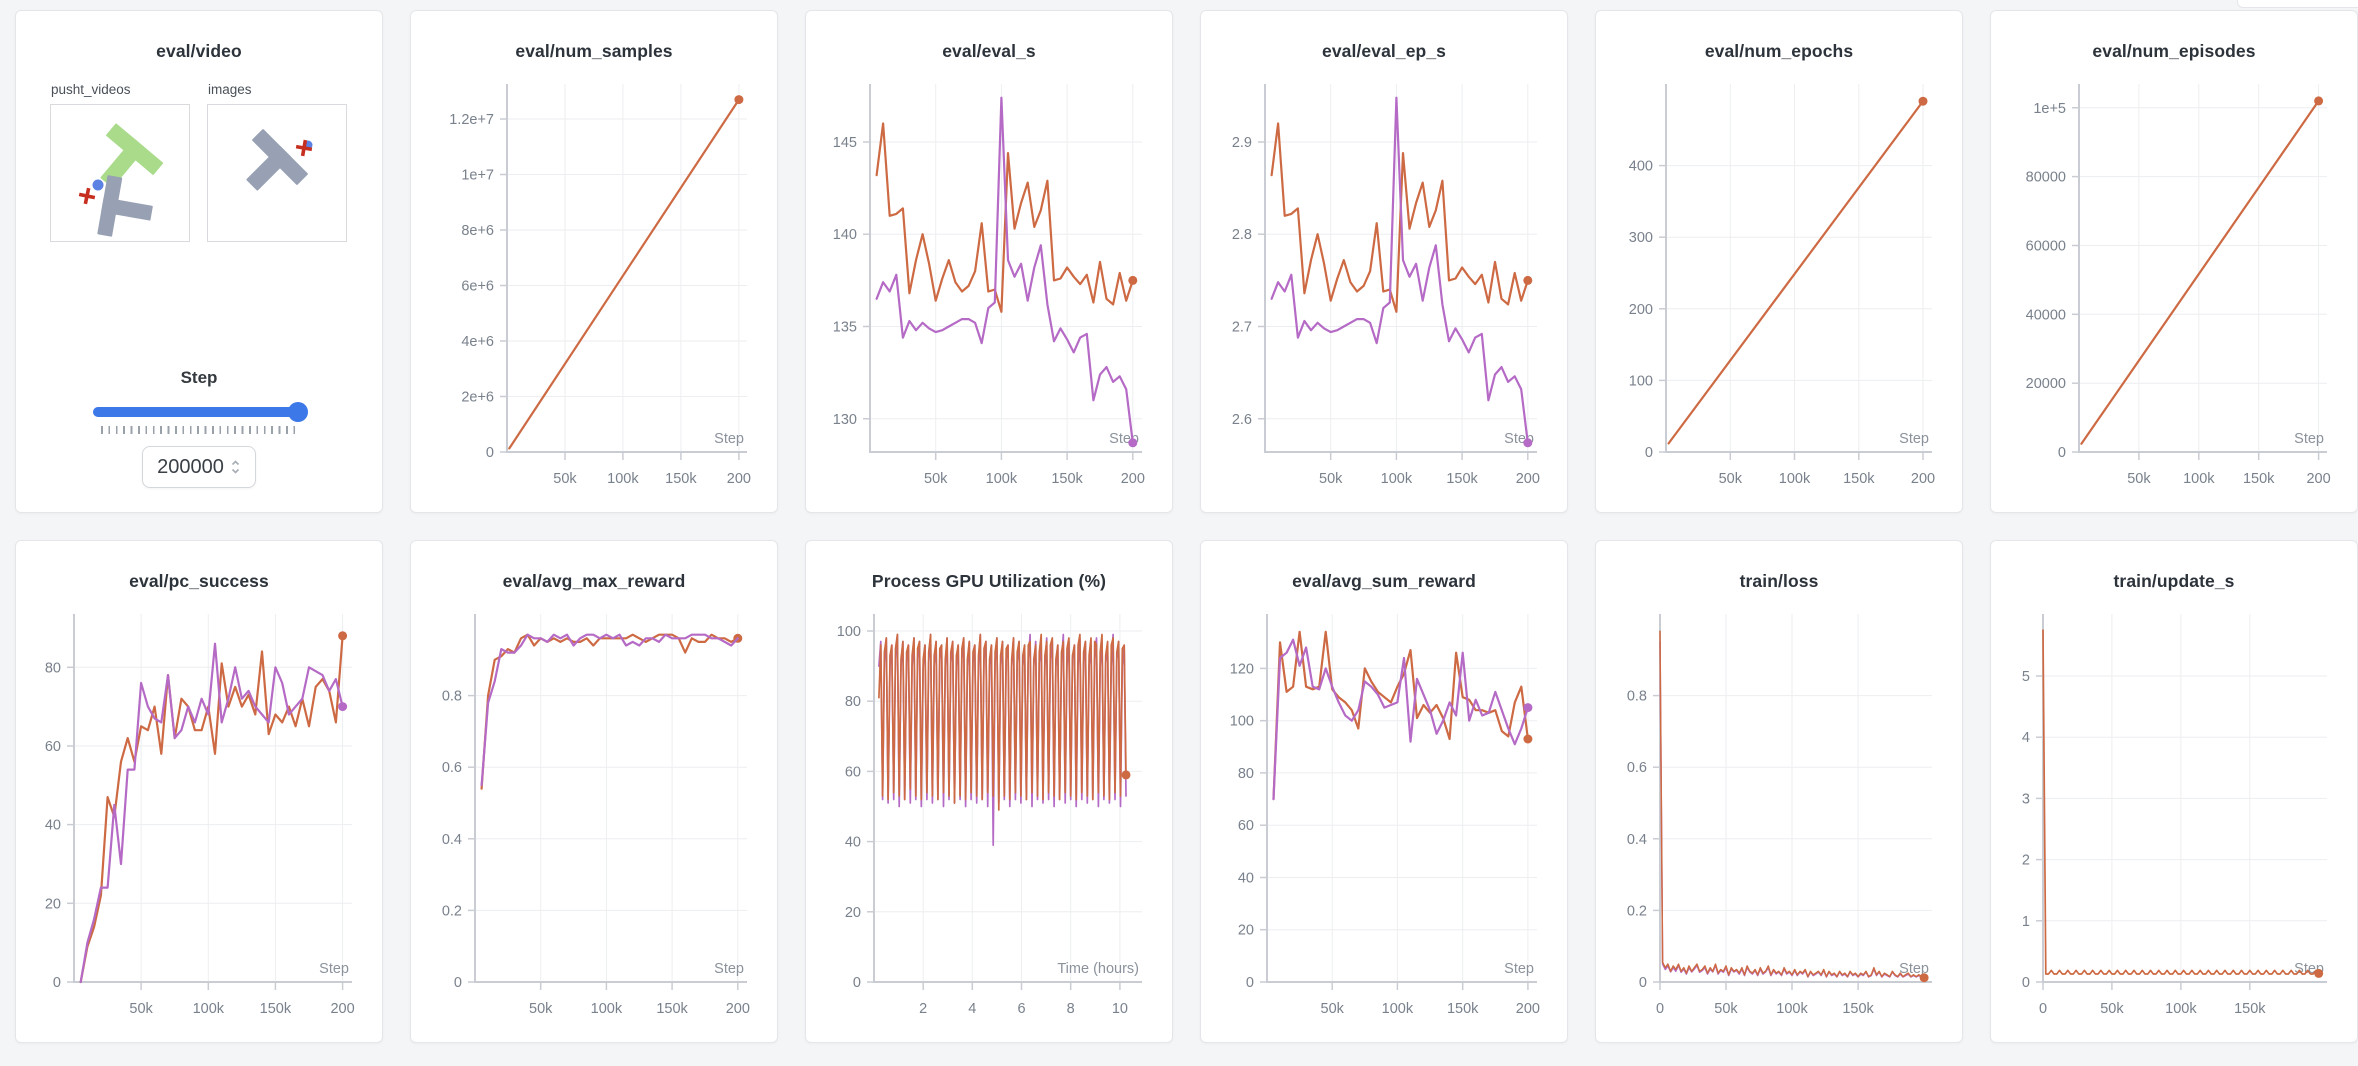 The width and height of the screenshot is (2358, 1066). Describe the element at coordinates (1246, 879) in the screenshot. I see `svg-text: 40` at that location.